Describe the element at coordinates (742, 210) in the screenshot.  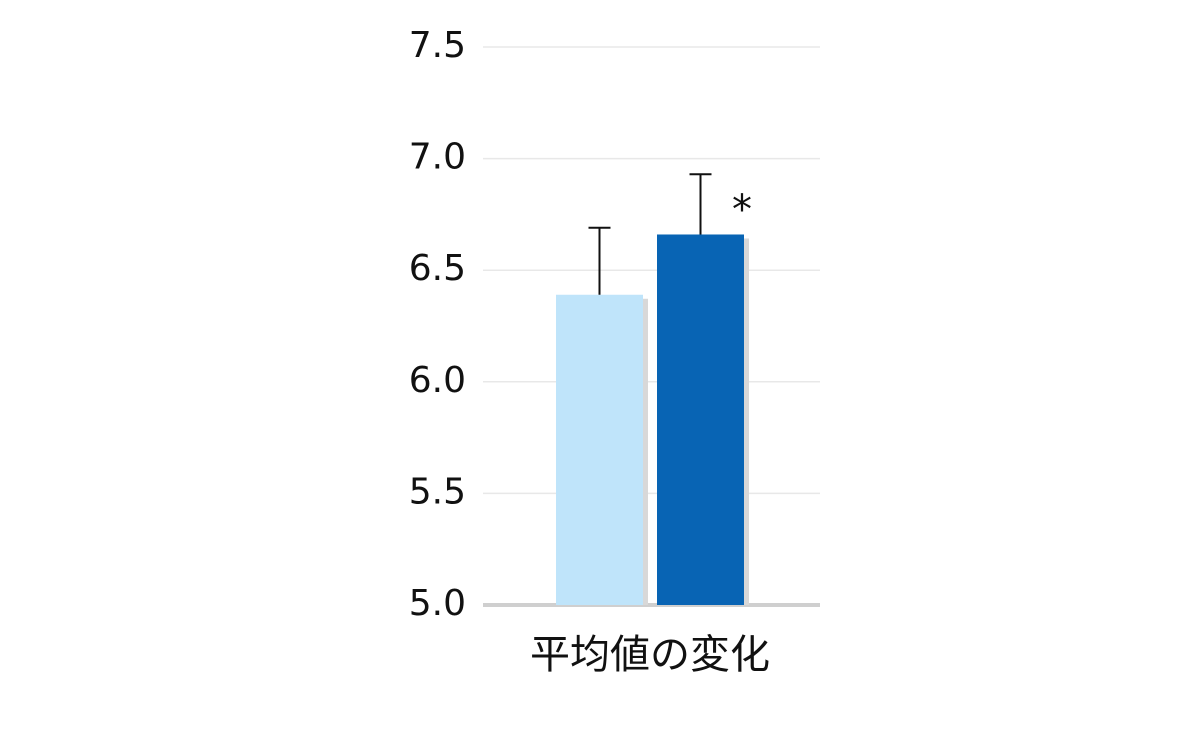
I see `significance-mark: *` at that location.